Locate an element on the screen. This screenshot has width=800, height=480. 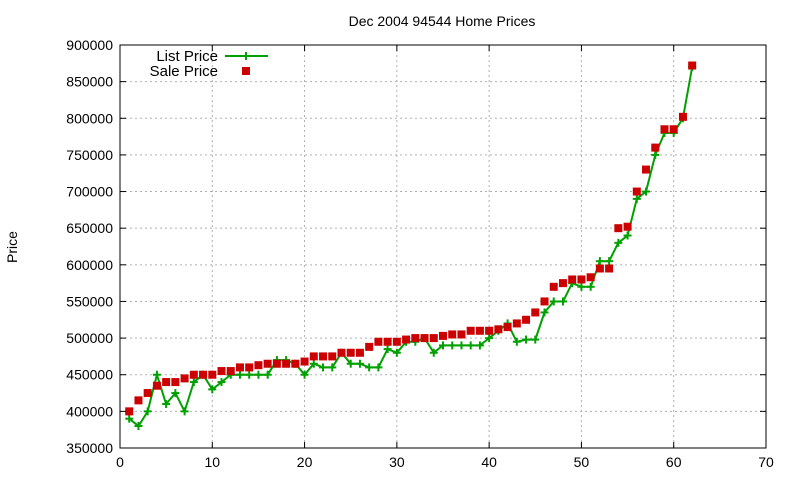
x-tick-label: 50 is located at coordinates (582, 462).